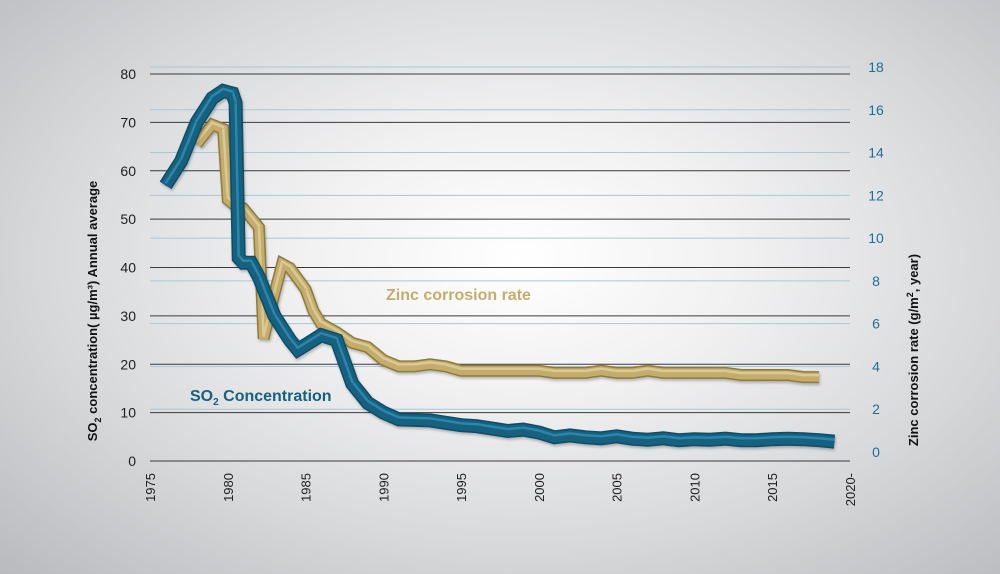 The image size is (1000, 574). I want to click on right-tick-label-0: 0, so click(876, 452).